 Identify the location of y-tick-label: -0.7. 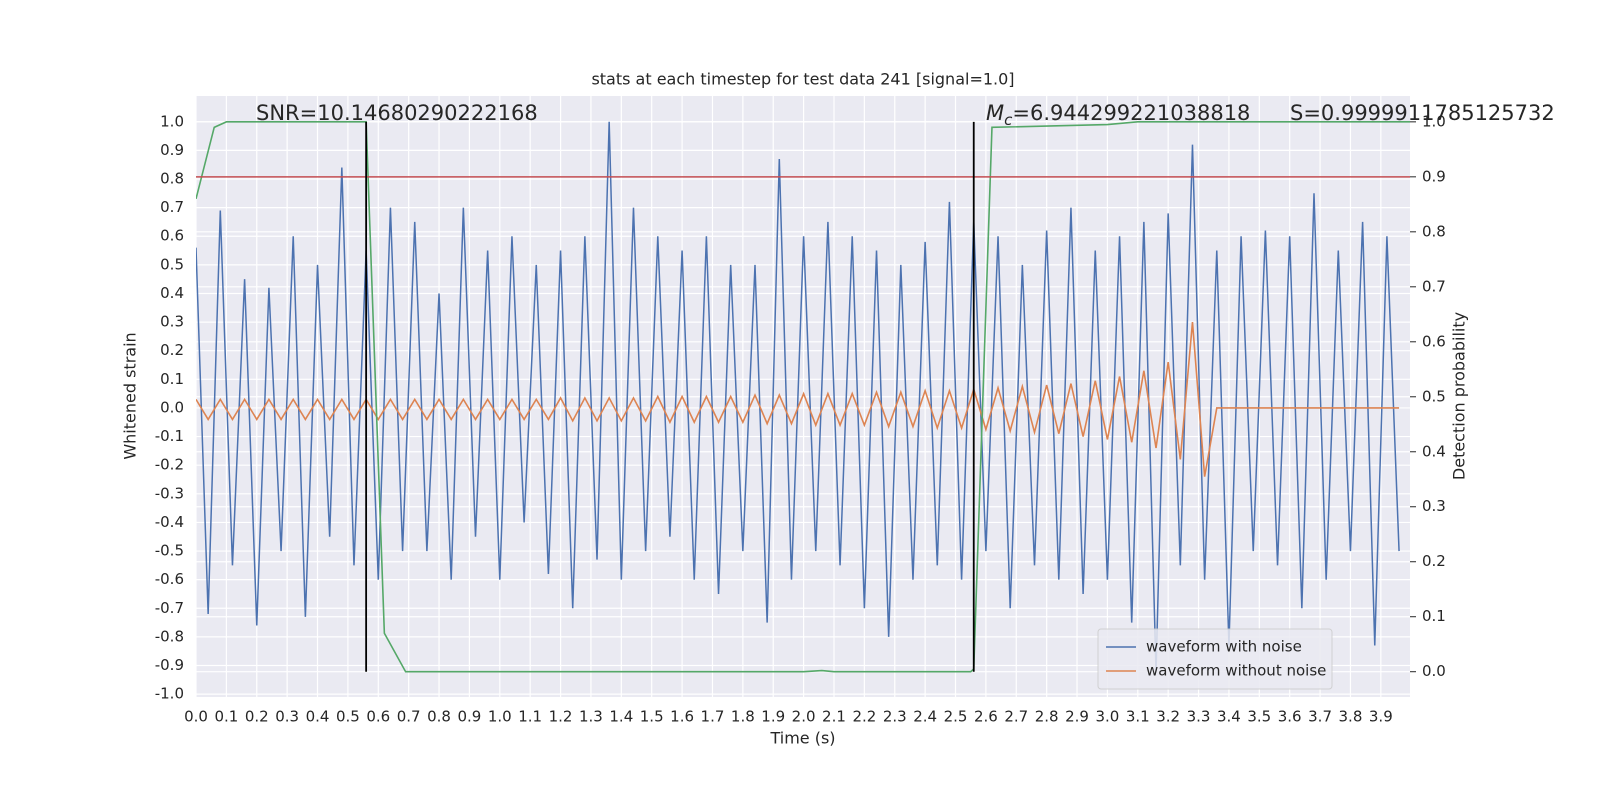
(169, 608).